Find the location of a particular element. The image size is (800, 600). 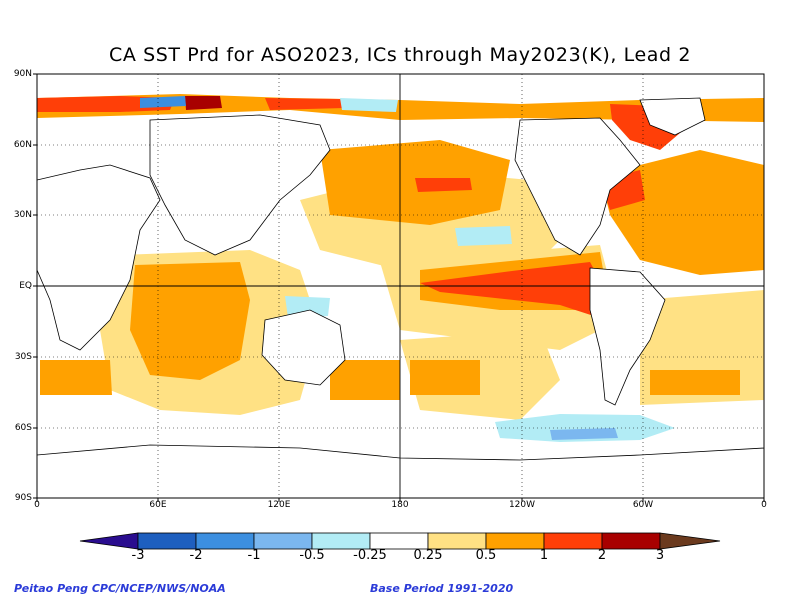

npac-cool is located at coordinates (483, 236).